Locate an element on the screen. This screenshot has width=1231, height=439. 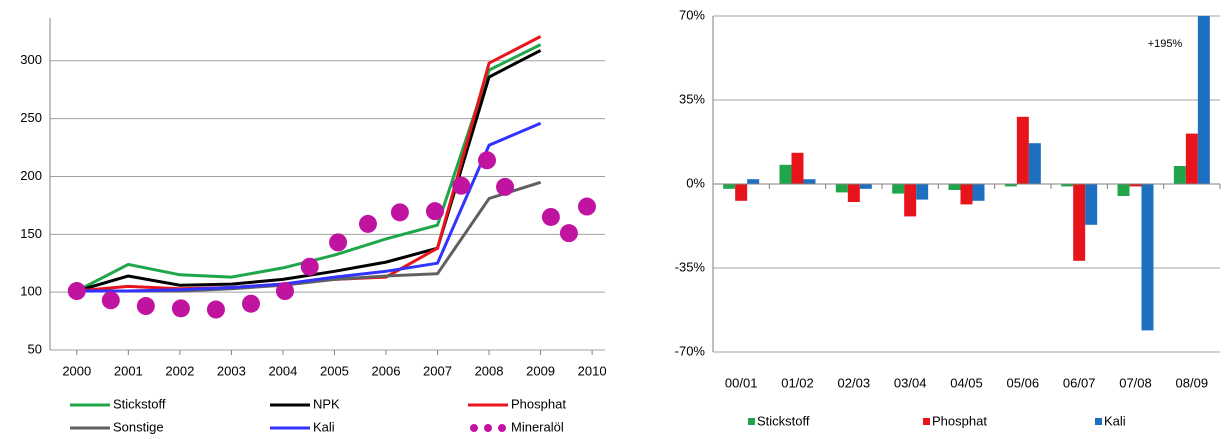
legend-label: Sonstige is located at coordinates (138, 426).